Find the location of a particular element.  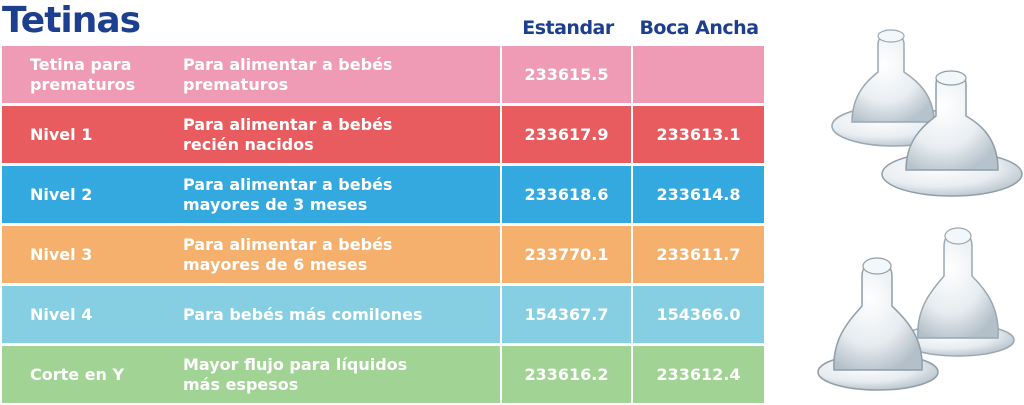

row-name-line1: Nivel 2 is located at coordinates (61, 194).